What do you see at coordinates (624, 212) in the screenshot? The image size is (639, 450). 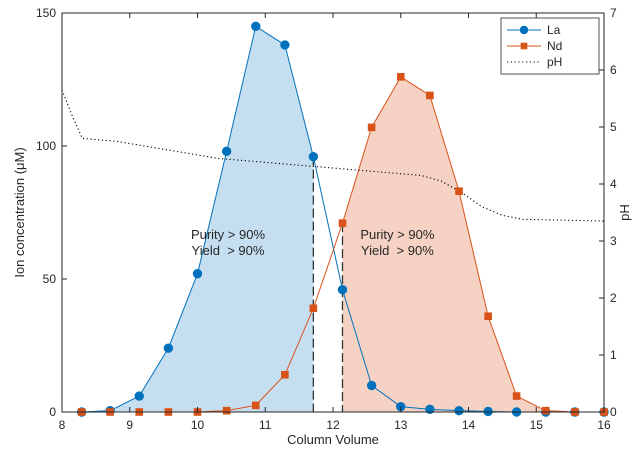 I see `y-axis-right-label: pH` at bounding box center [624, 212].